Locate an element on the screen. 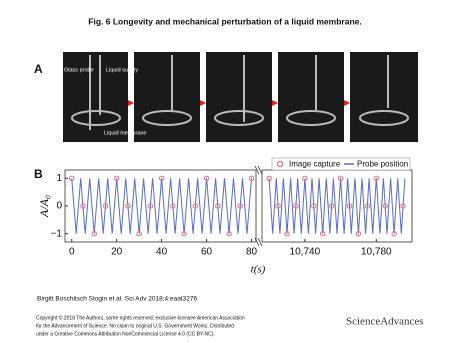  logo: ScienceAdvances is located at coordinates (385, 322).